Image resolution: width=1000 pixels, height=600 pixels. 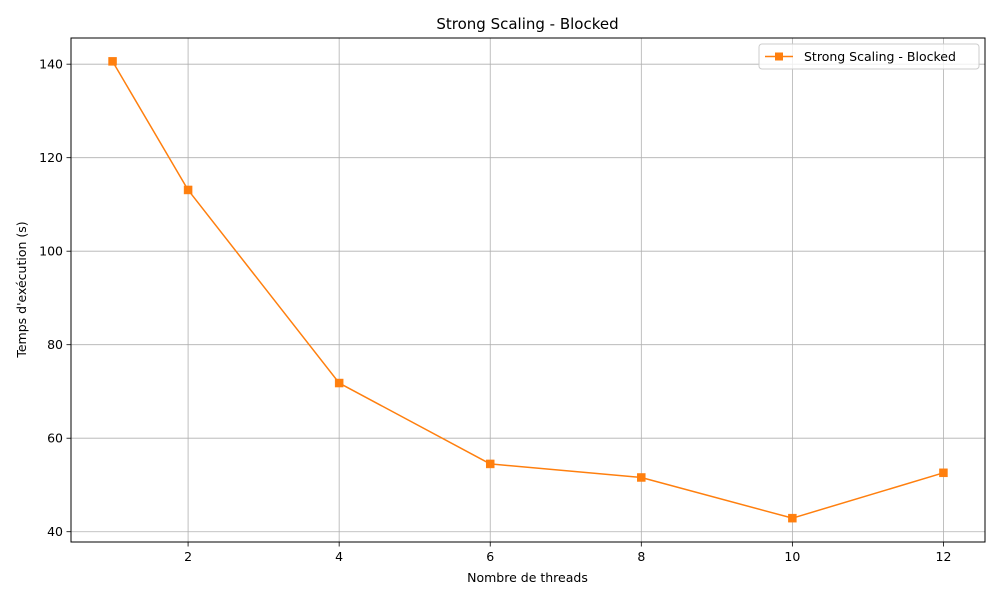 I want to click on x-axis: 2 4 6 8 10 12, so click(x=567, y=553).